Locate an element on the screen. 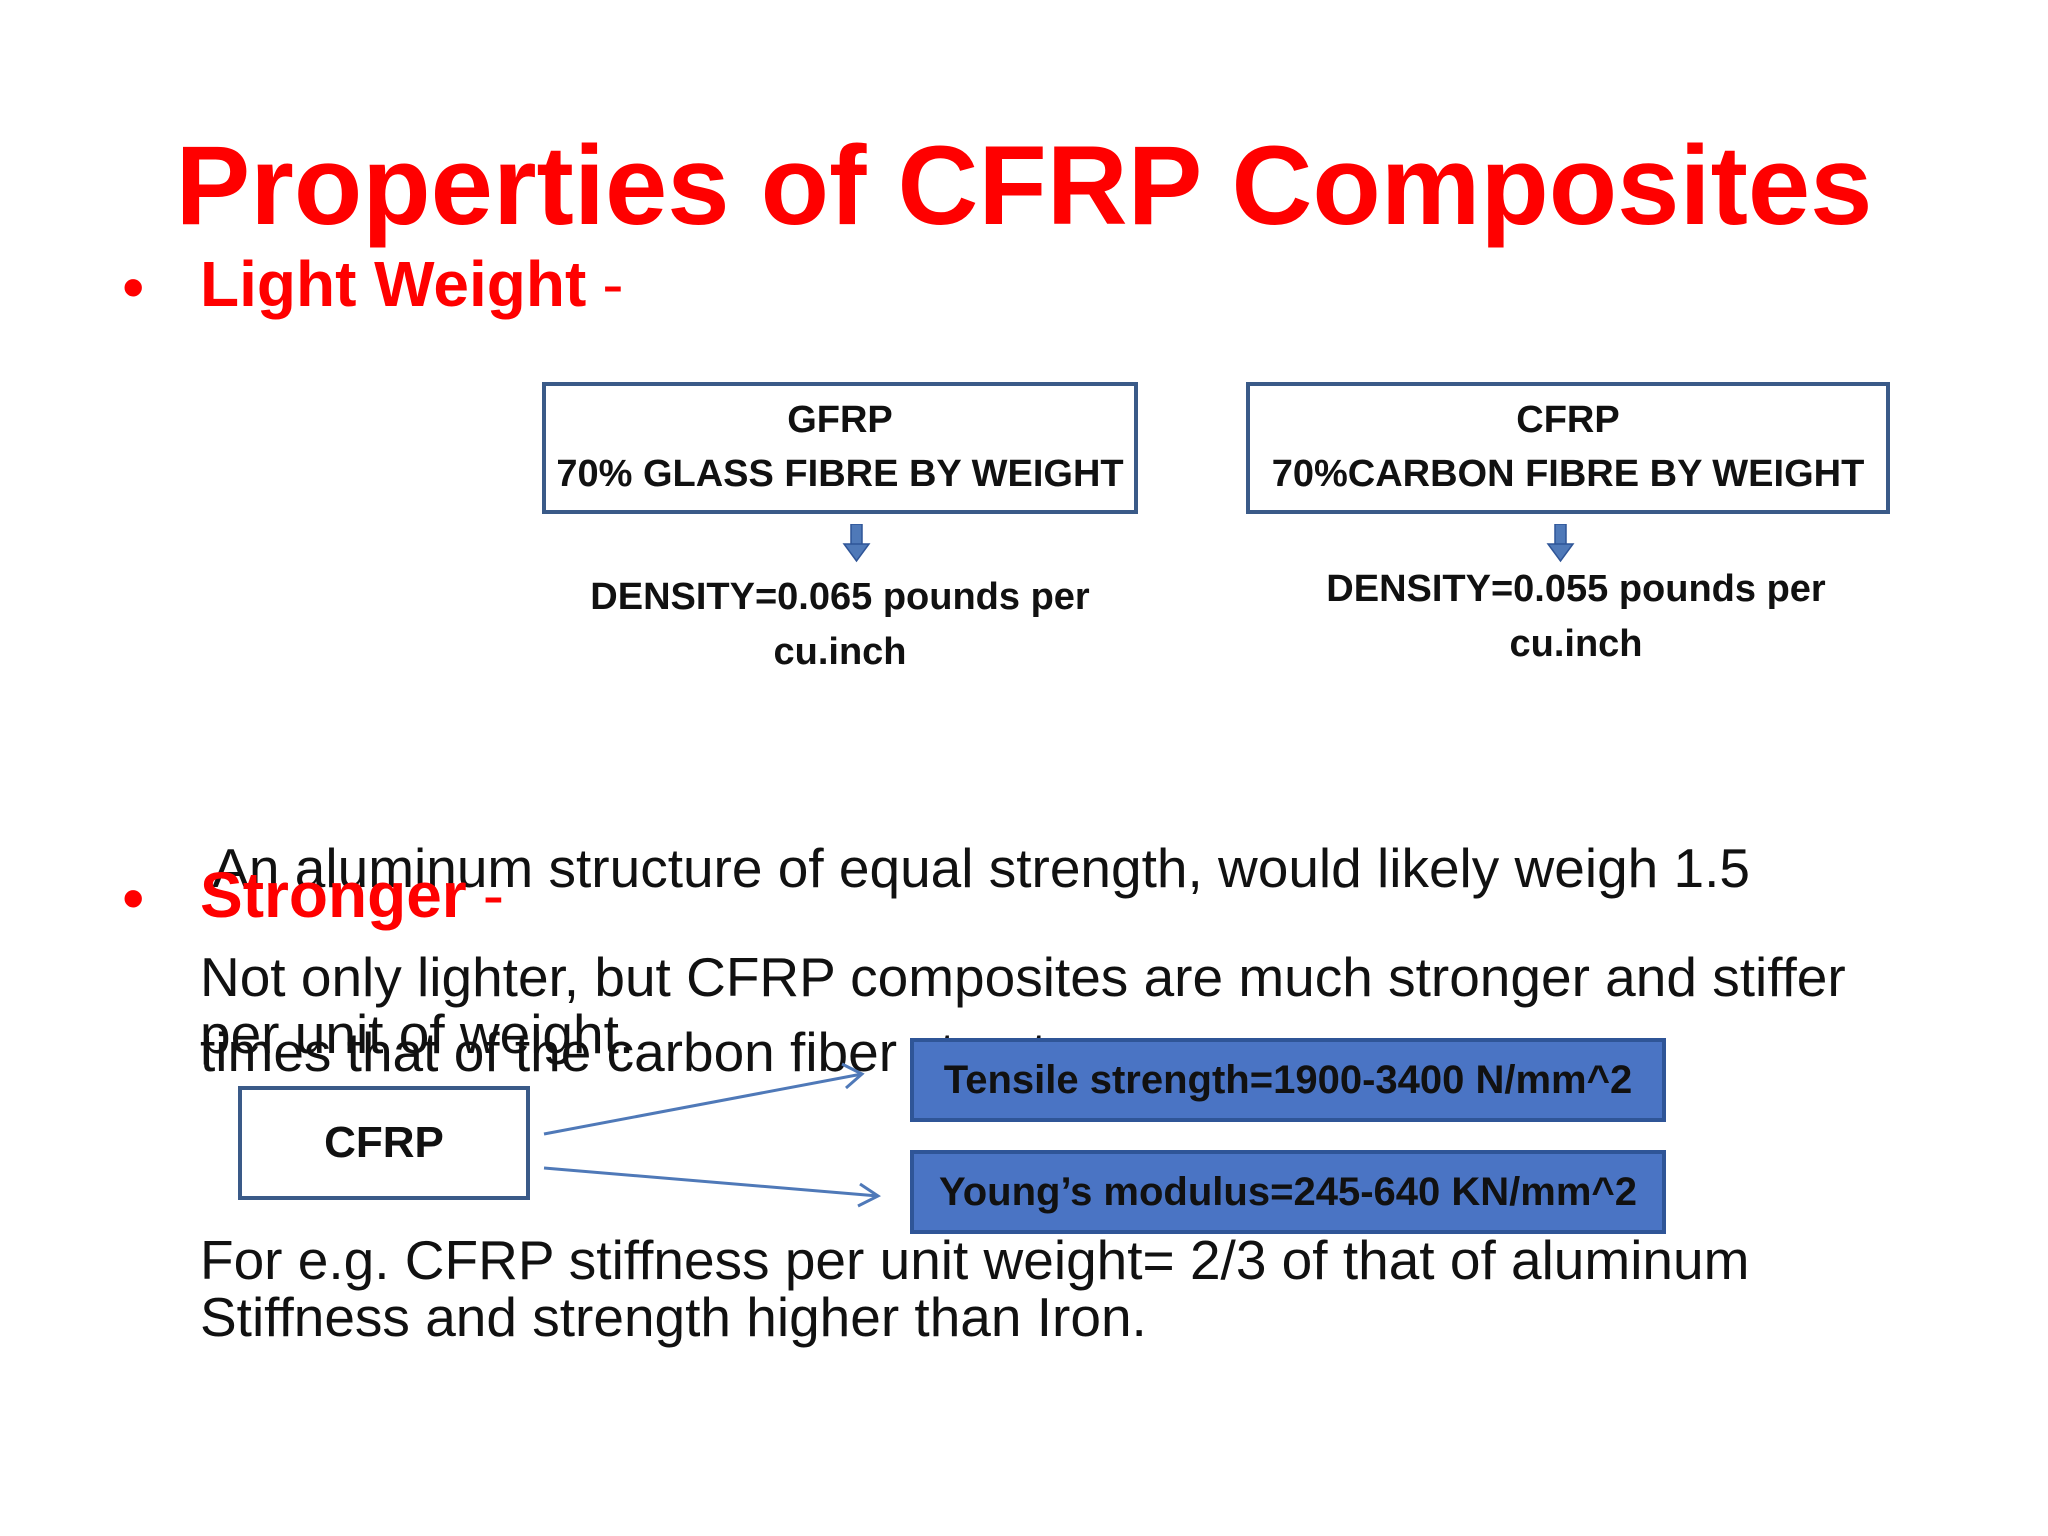  gfrp-box-subtitle: 70% GLASS FIBRE BY WEIGHT is located at coordinates (840, 474).